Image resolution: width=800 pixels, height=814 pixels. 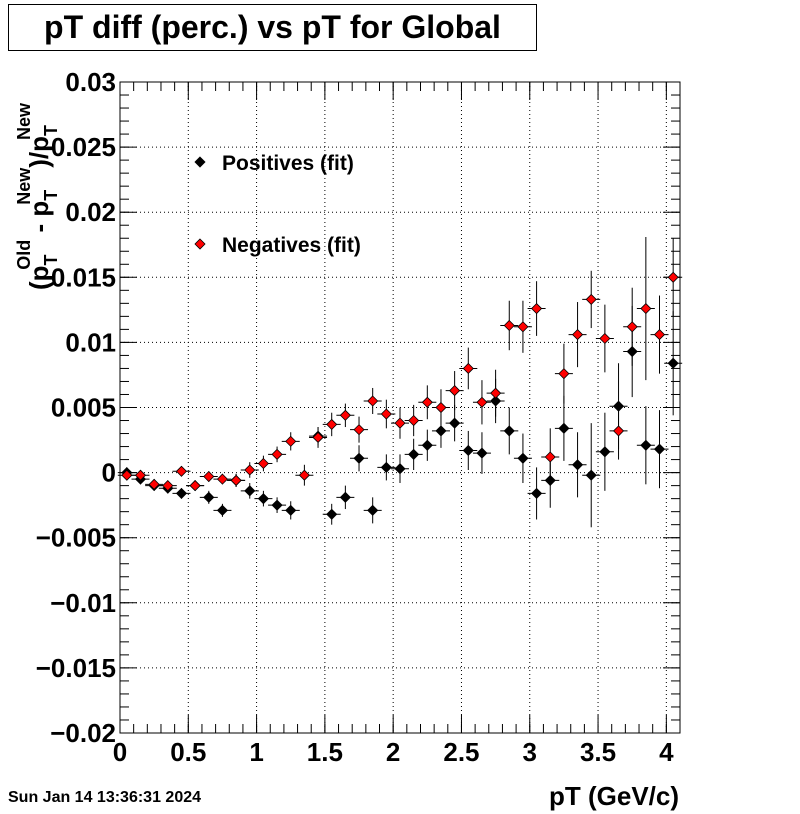 What do you see at coordinates (105, 797) in the screenshot?
I see `timestamp: Sun Jan 14 13:36:31 2024` at bounding box center [105, 797].